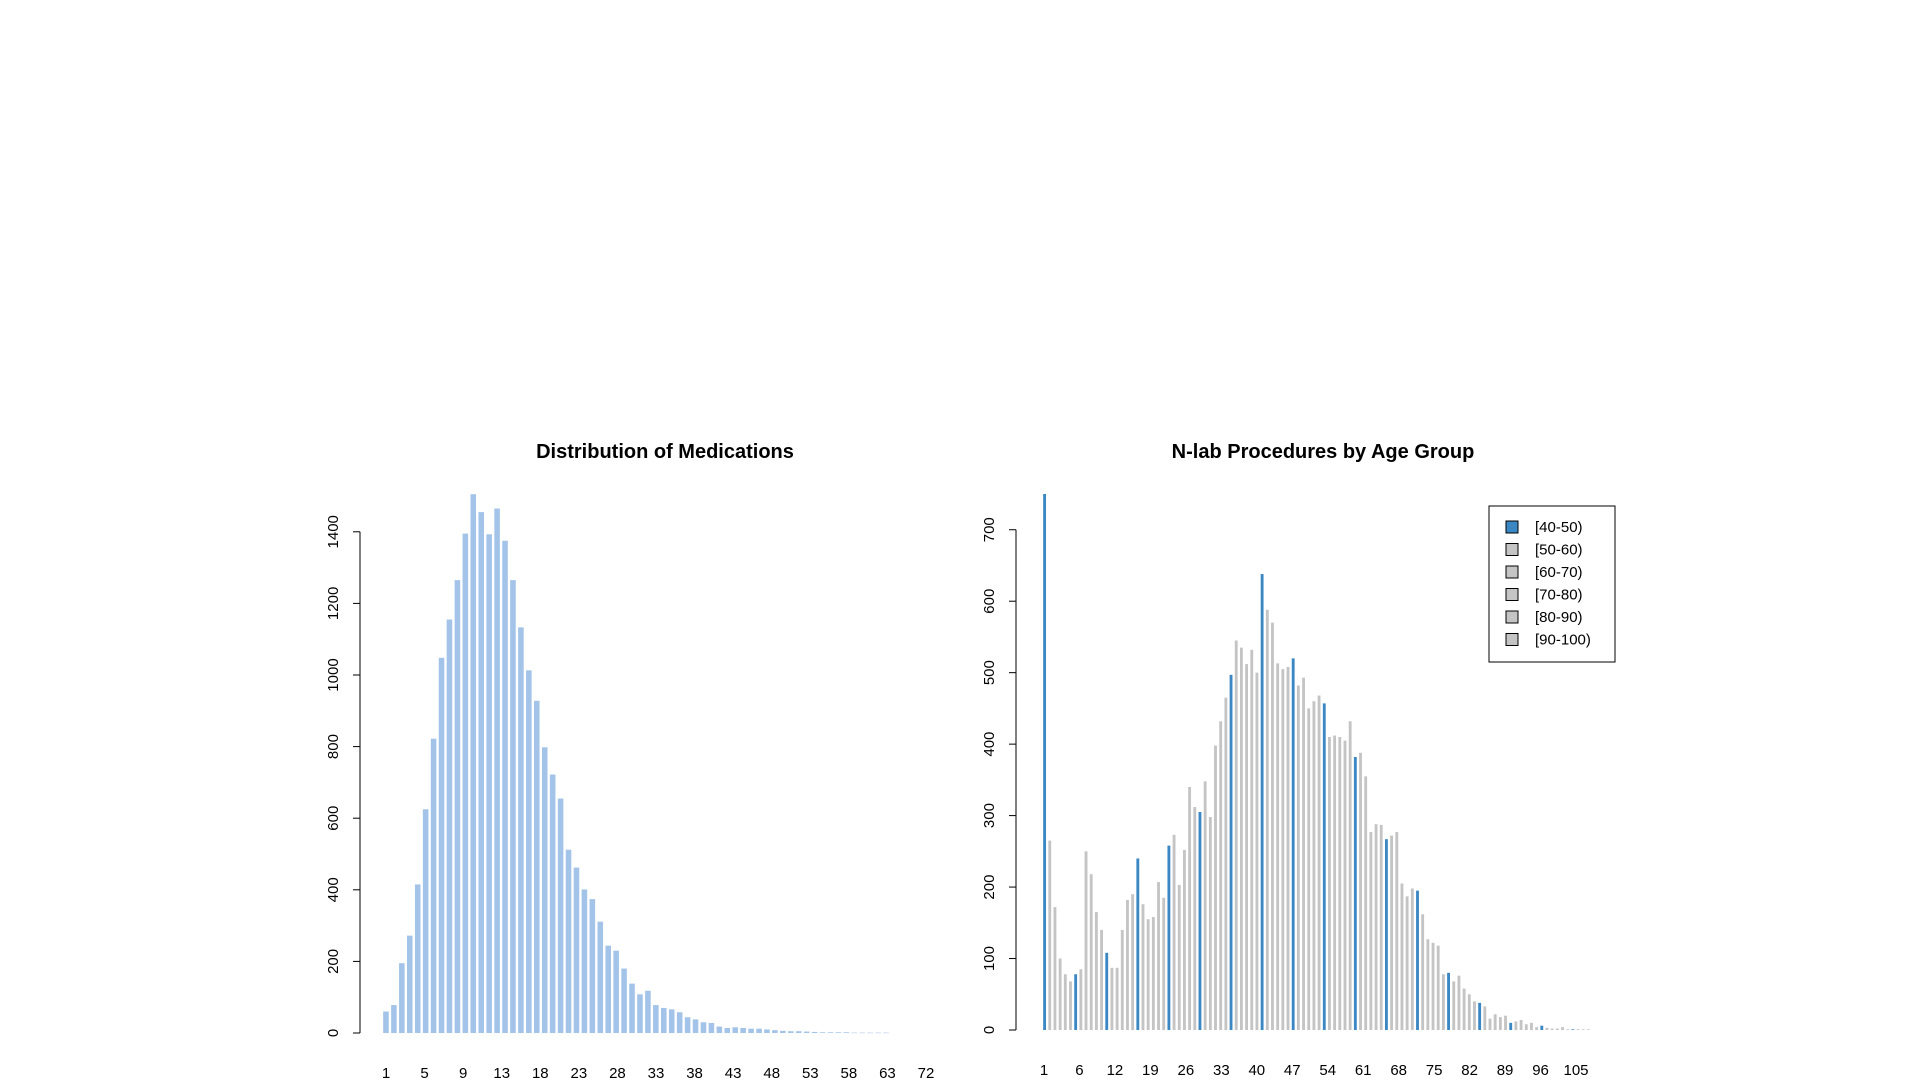  Describe the element at coordinates (1469, 1070) in the screenshot. I see `x-tick-label: 82` at that location.